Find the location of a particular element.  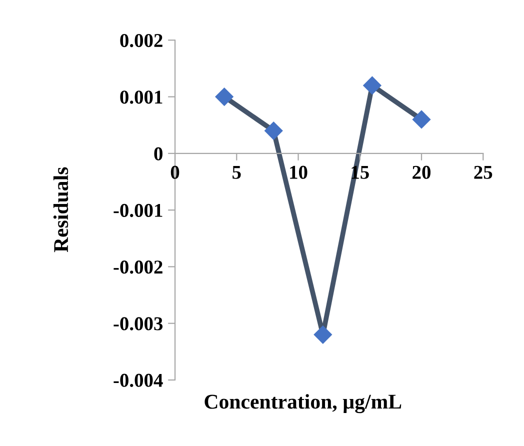

y-tick-label: -0.004 is located at coordinates (138, 381).